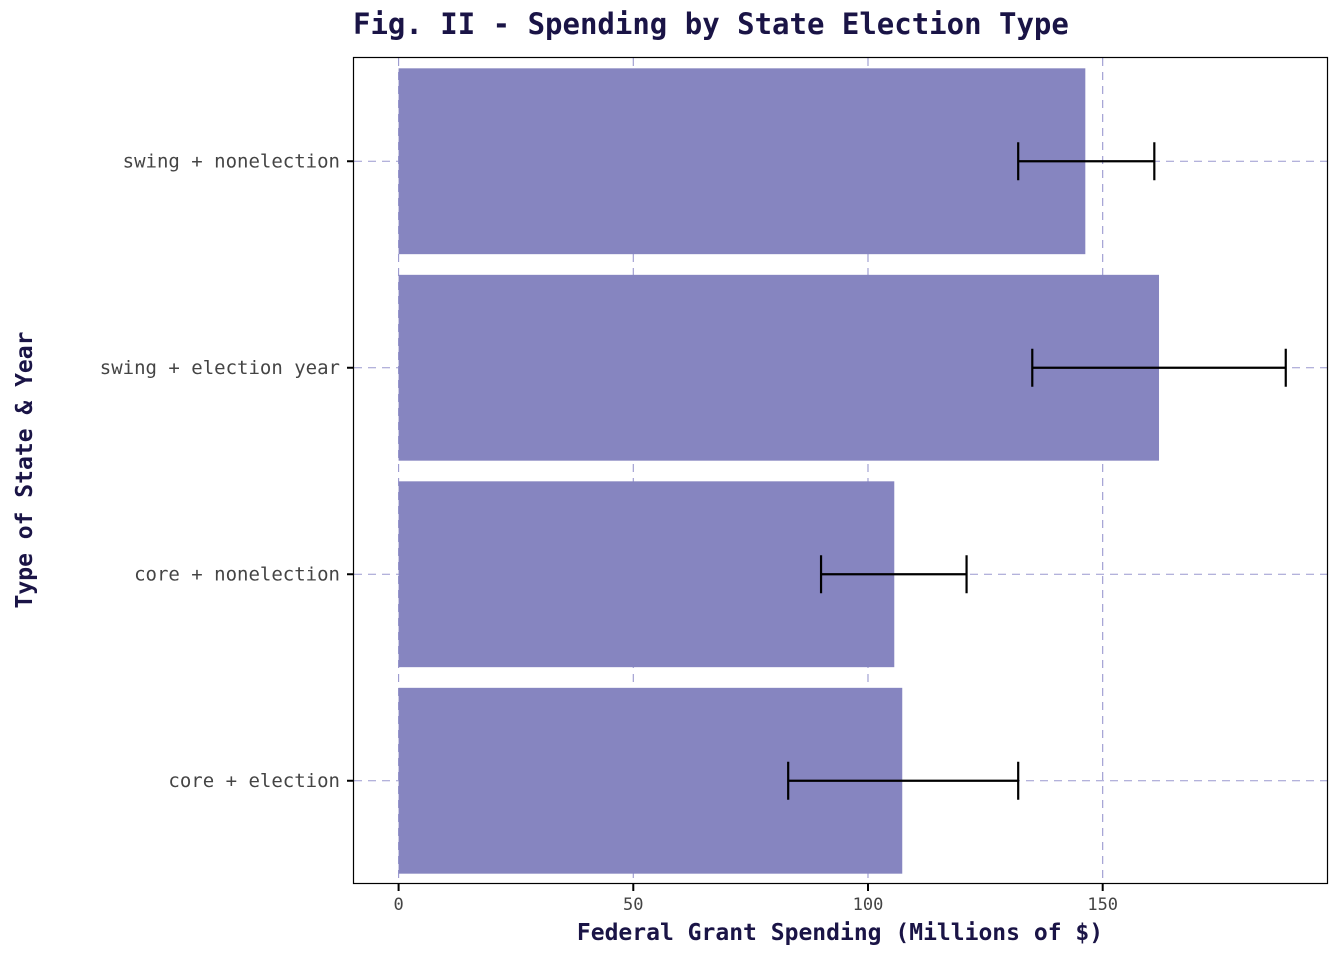  What do you see at coordinates (25, 470) in the screenshot?
I see `y-axis-title: Type of State & Year` at bounding box center [25, 470].